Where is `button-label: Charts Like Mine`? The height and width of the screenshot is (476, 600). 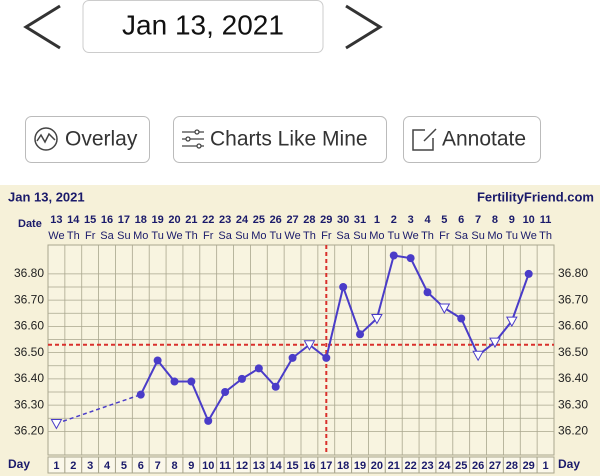
button-label: Charts Like Mine is located at coordinates (289, 139).